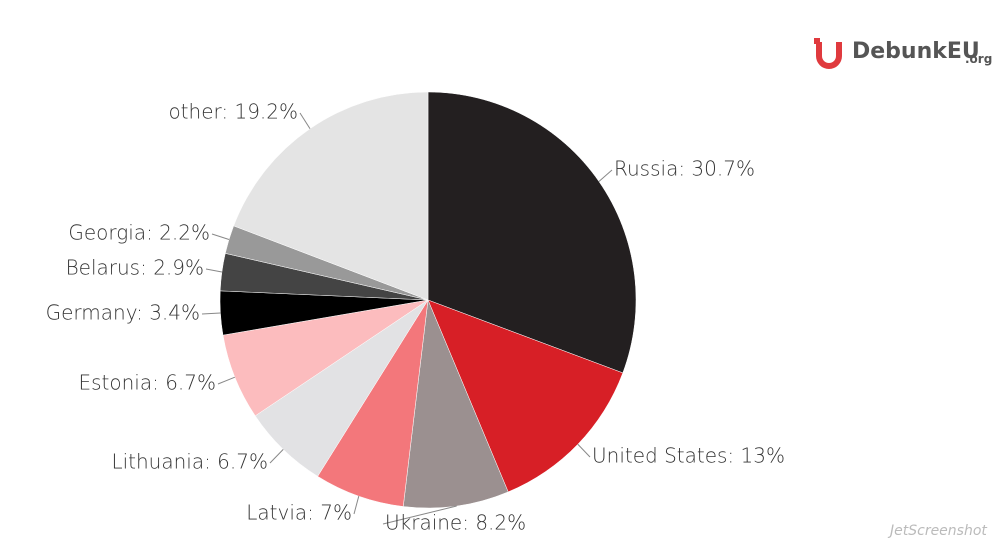  I want to click on watermark: JetScreenshot, so click(937, 531).